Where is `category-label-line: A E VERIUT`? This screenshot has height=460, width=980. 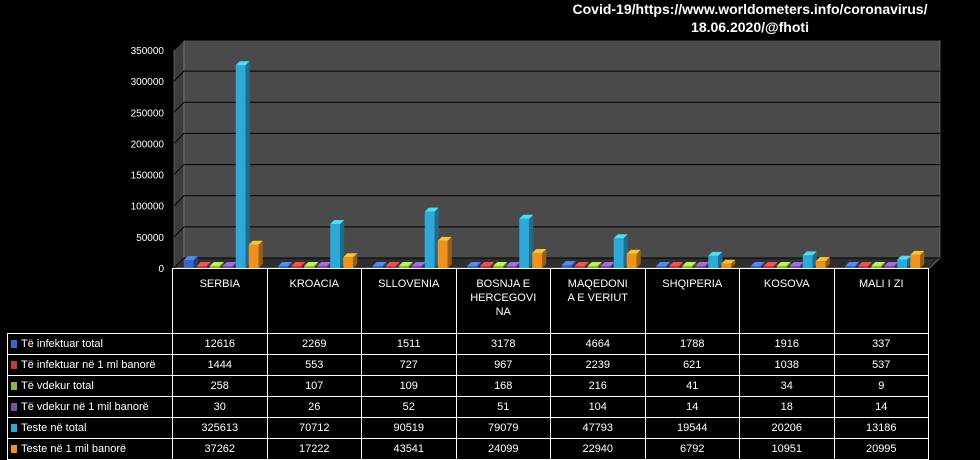
category-label-line: A E VERIUT is located at coordinates (598, 298).